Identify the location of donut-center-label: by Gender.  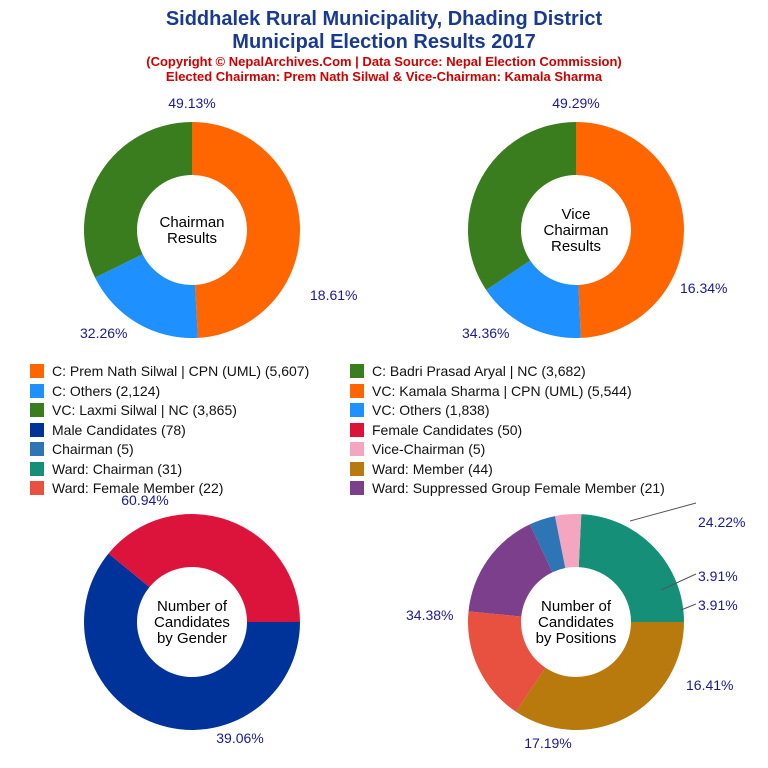
(192, 638).